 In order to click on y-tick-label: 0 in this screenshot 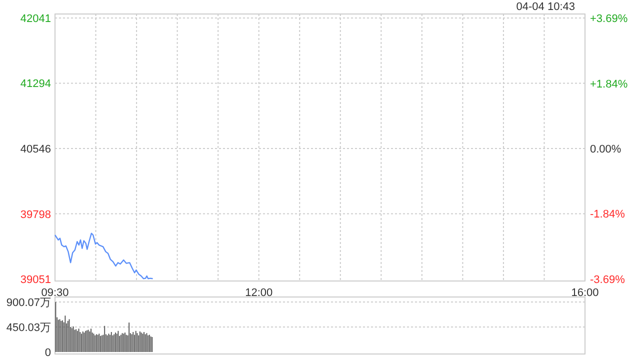, I will do `click(47, 353)`.